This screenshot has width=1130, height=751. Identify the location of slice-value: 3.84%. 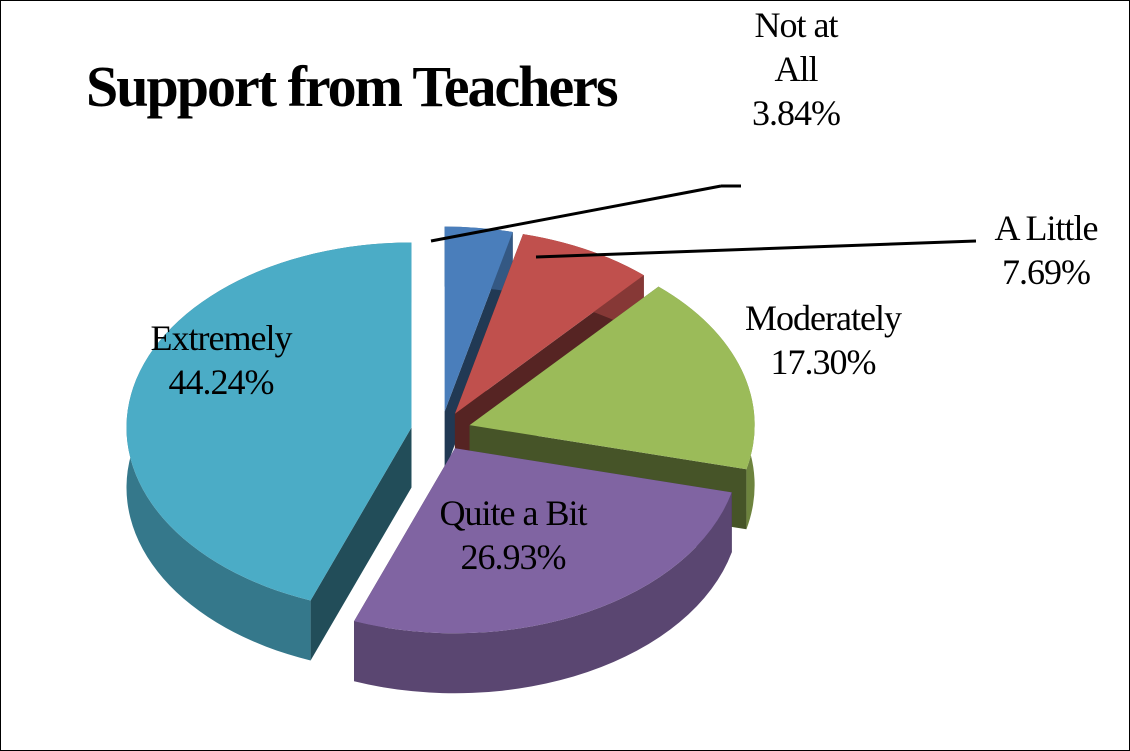
(796, 113).